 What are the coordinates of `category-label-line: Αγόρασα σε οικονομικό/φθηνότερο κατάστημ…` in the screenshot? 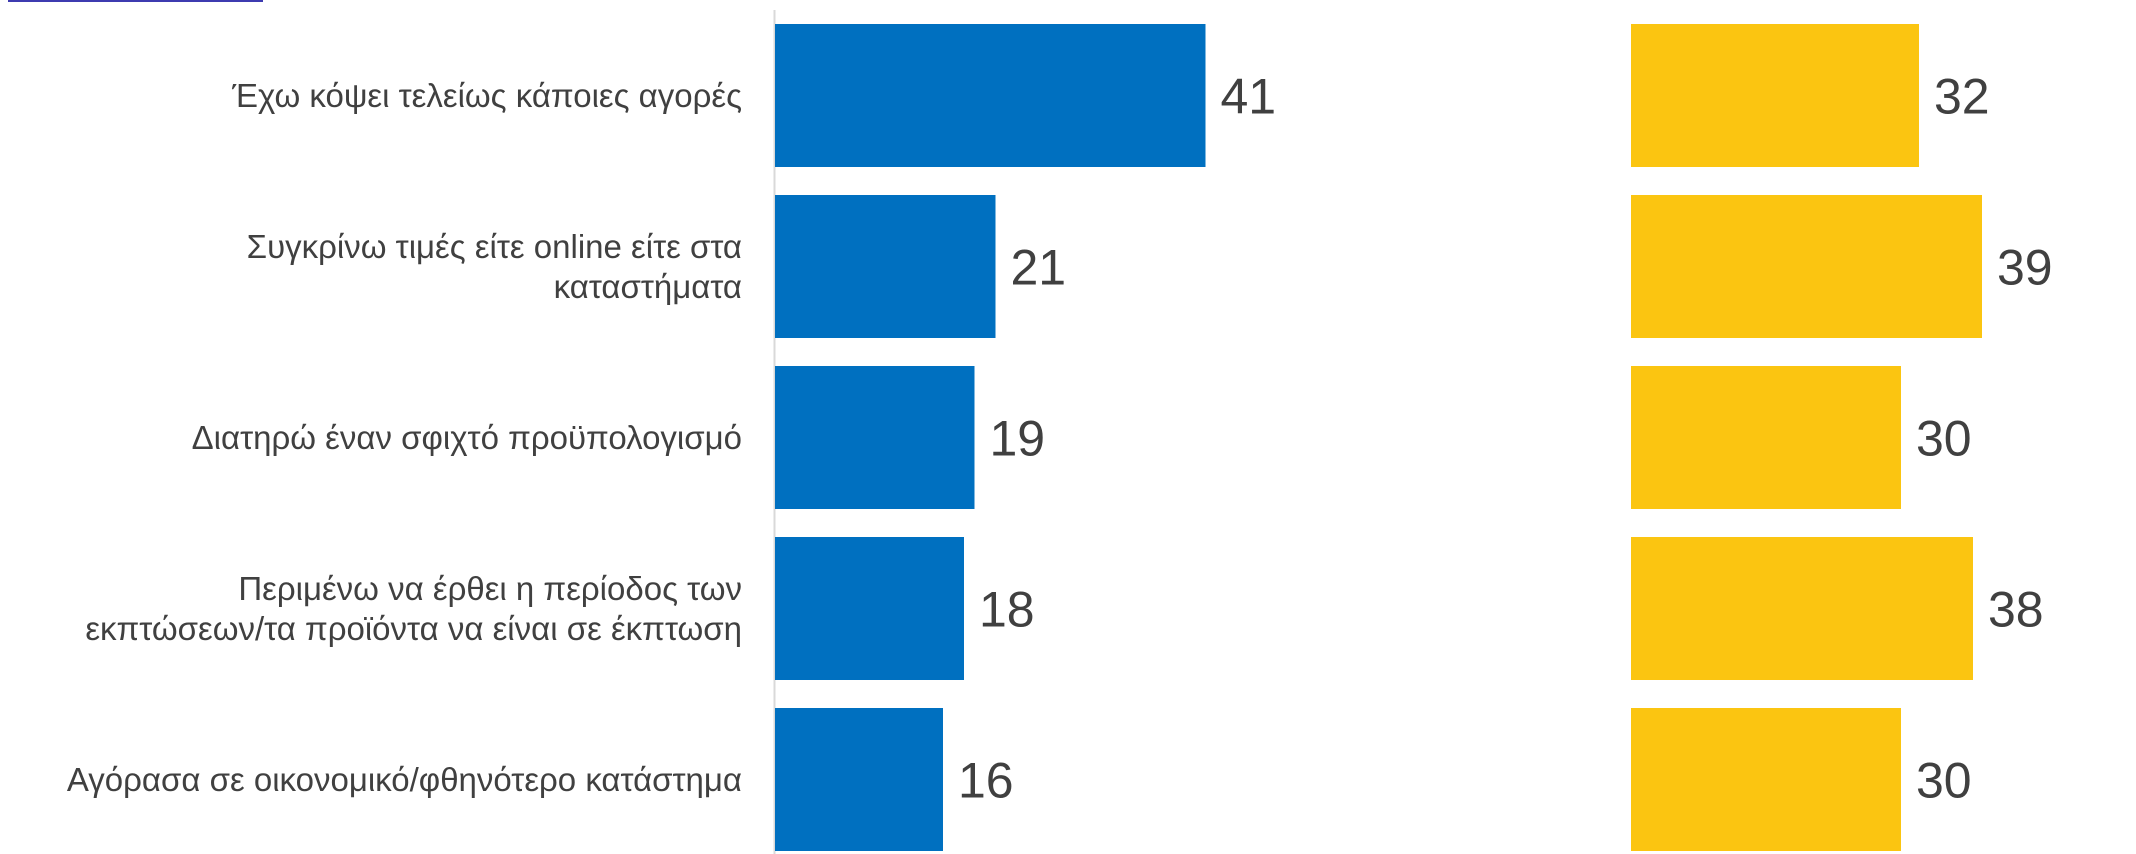 It's located at (404, 779).